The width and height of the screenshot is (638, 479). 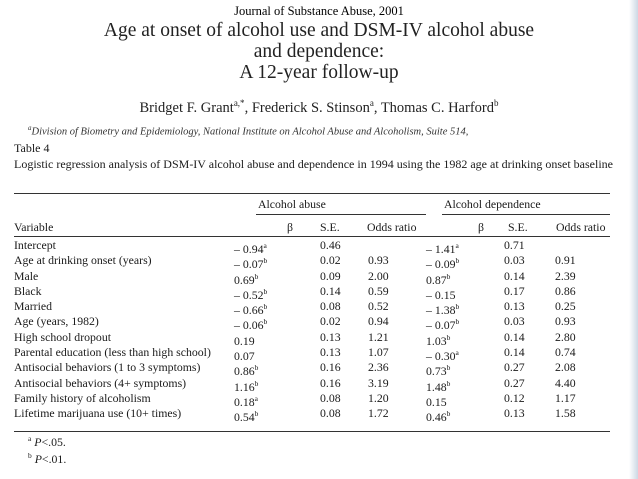 I want to click on cell-variable-value: Antisocial behaviors (4+ symptoms), so click(x=100, y=382).